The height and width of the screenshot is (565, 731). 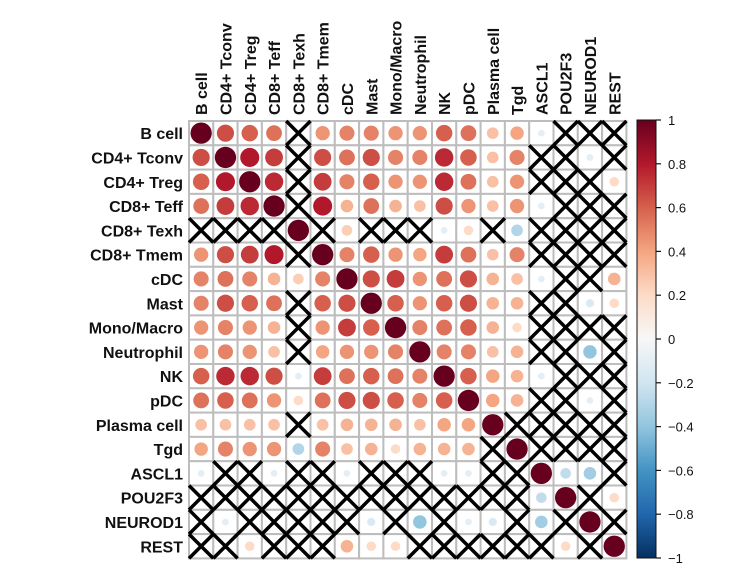 What do you see at coordinates (157, 474) in the screenshot?
I see `row-label: ASCL1` at bounding box center [157, 474].